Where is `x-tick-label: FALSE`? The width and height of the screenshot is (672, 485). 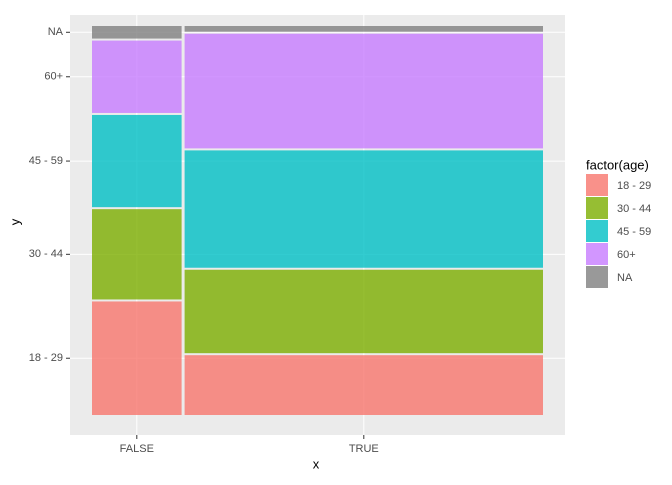 x-tick-label: FALSE is located at coordinates (137, 449).